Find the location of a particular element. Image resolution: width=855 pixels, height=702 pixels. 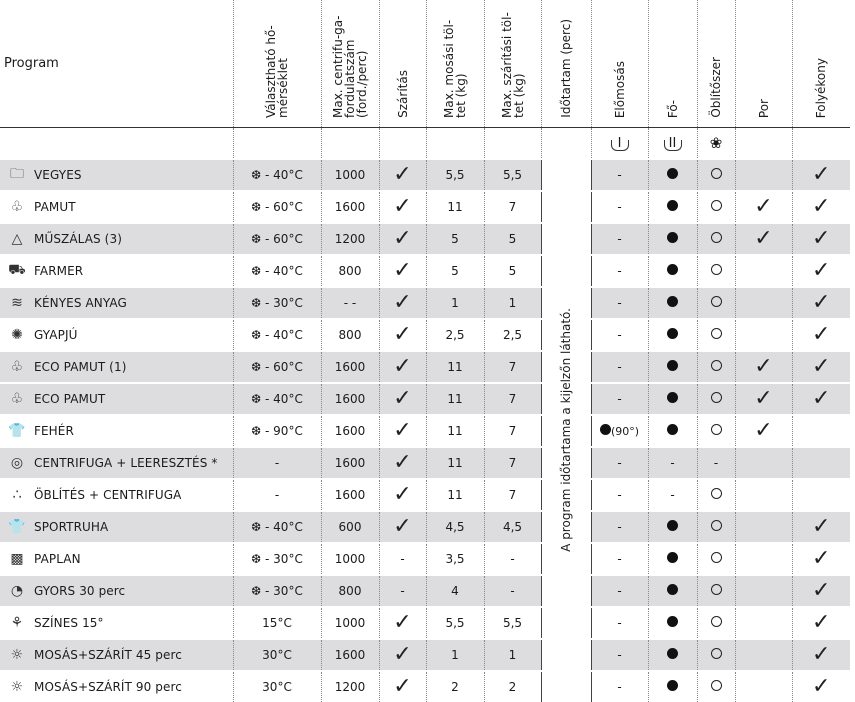

program-icon: ⚘ is located at coordinates (17, 623).